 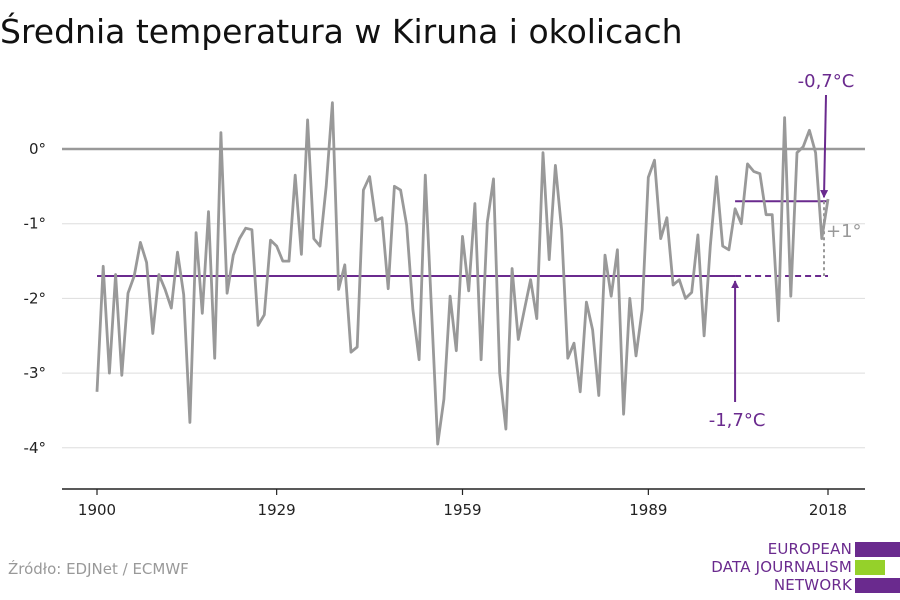 I want to click on y-tick-label: -4°, so click(x=35, y=448).